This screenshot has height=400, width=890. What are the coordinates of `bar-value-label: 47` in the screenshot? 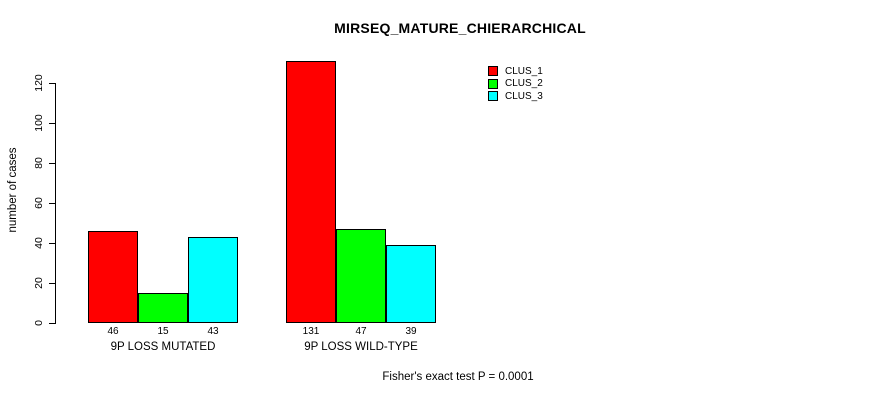 It's located at (361, 331).